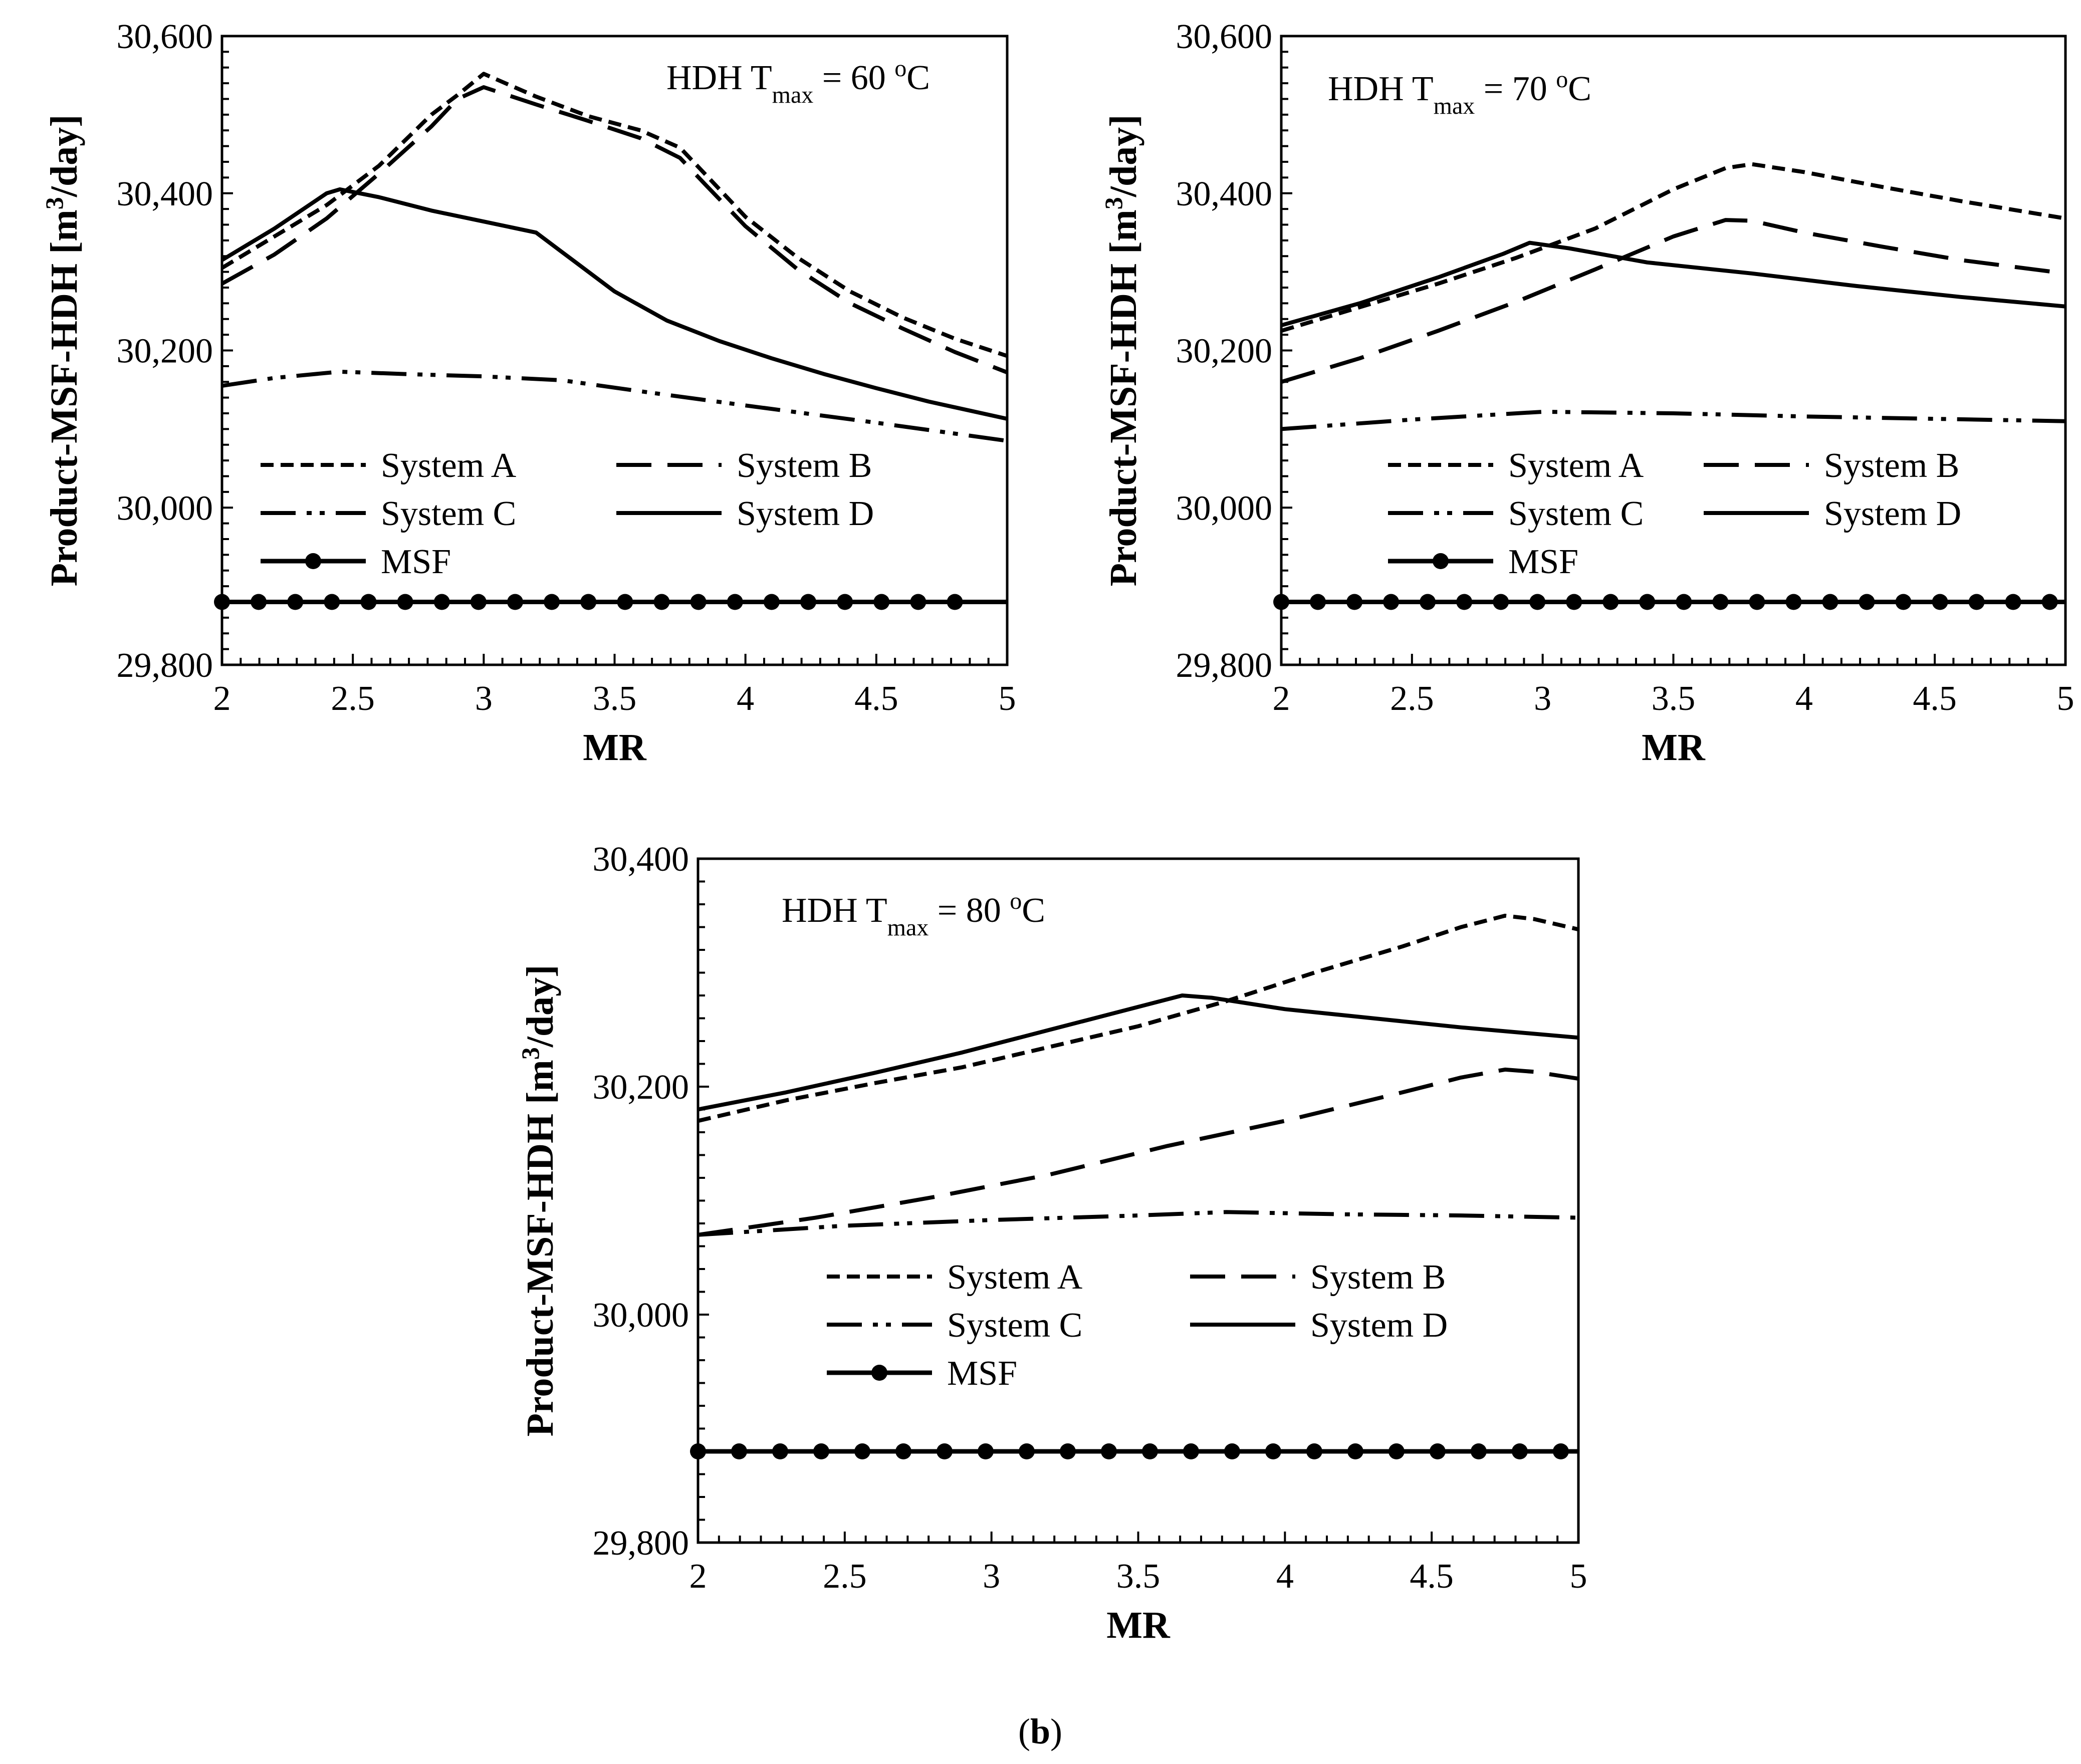  I want to click on y-tick-label: 30,600, so click(165, 37).